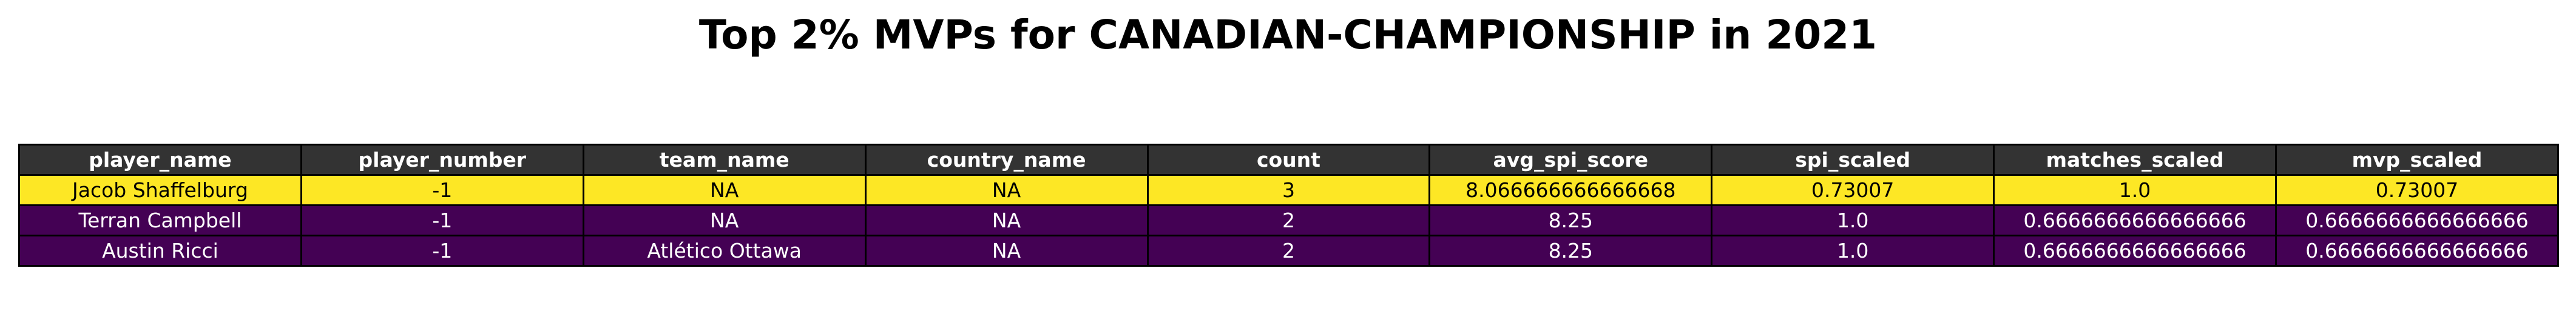  What do you see at coordinates (1006, 160) in the screenshot?
I see `column-header-country-name: country_name` at bounding box center [1006, 160].